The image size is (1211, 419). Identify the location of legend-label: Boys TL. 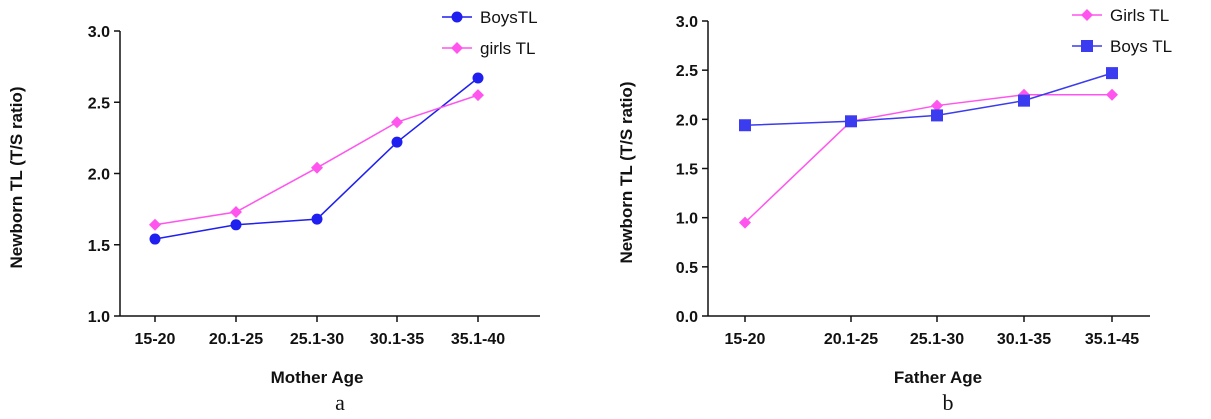
(1141, 46).